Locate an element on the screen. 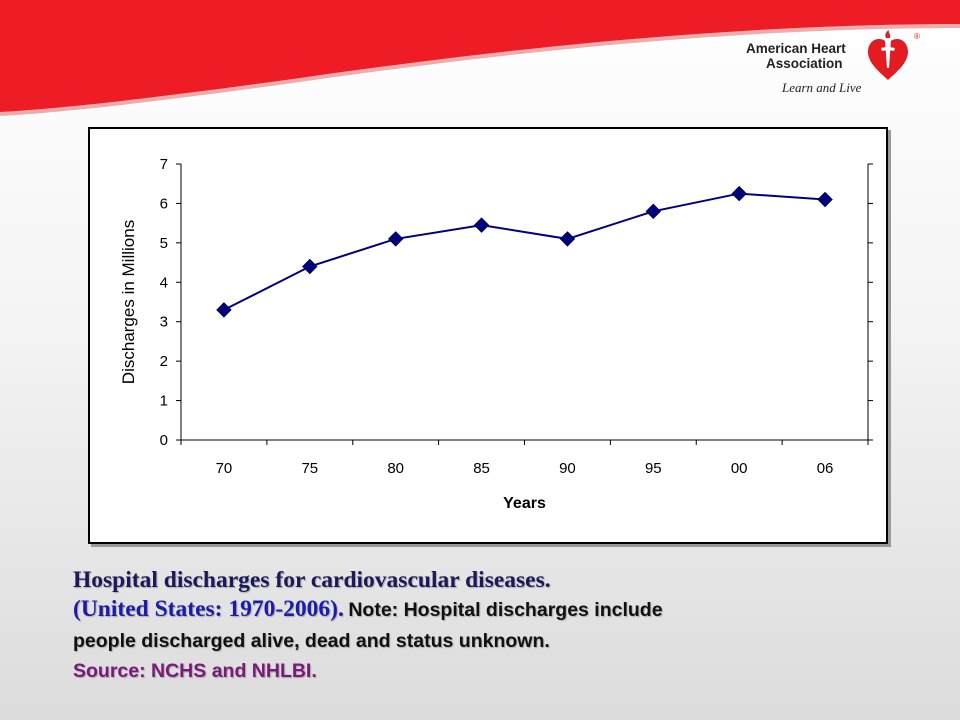 This screenshot has height=720, width=960. y-tick-label: 3 is located at coordinates (164, 322).